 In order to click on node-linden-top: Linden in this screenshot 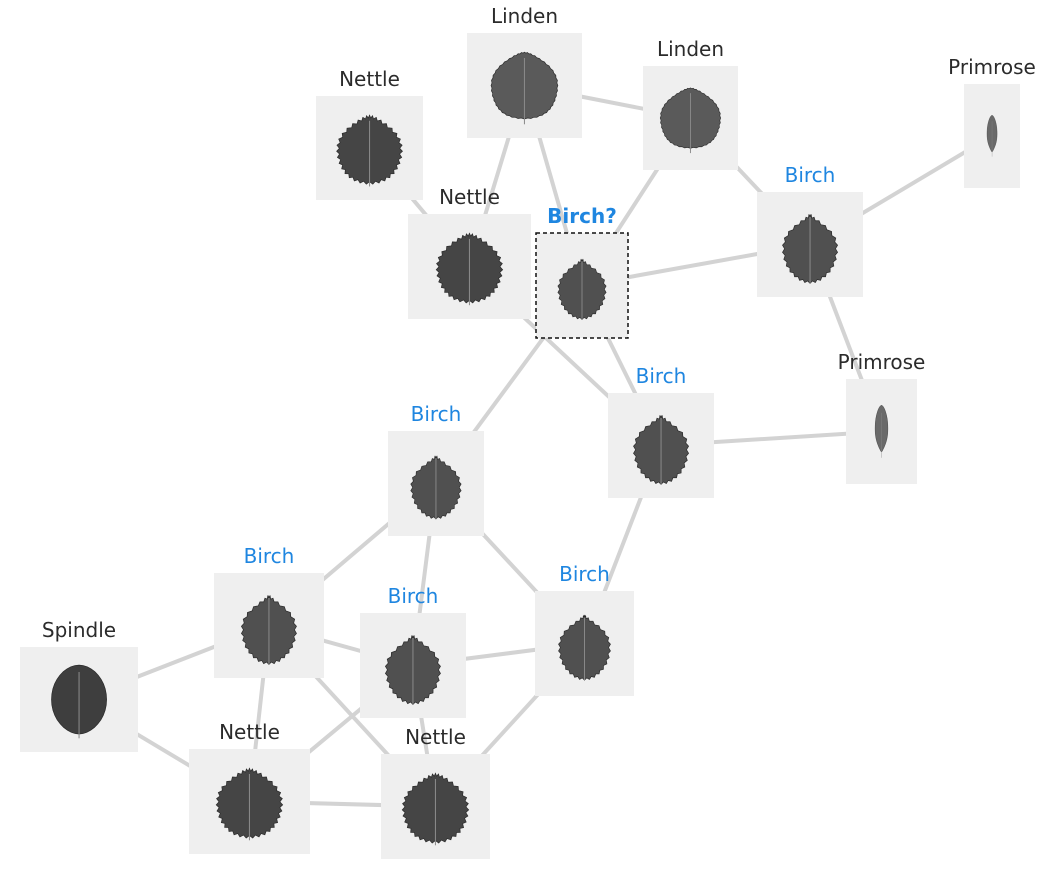, I will do `click(524, 71)`.